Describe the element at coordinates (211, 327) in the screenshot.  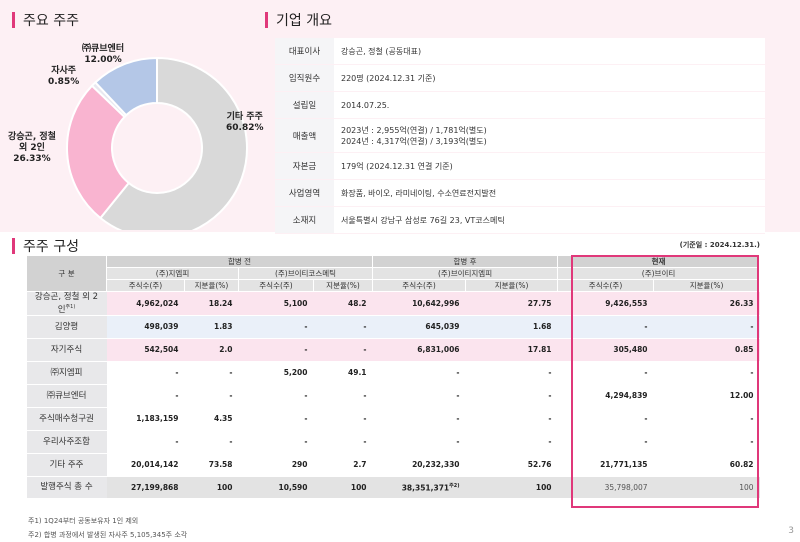
I see `ratio-cell: 1.83` at that location.